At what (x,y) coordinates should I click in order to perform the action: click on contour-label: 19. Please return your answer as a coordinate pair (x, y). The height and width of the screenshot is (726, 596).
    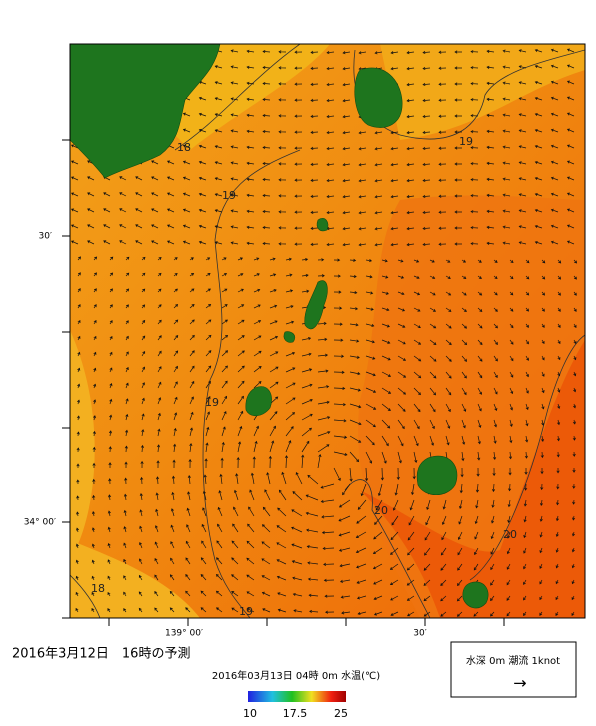
    Looking at the image, I should click on (229, 195).